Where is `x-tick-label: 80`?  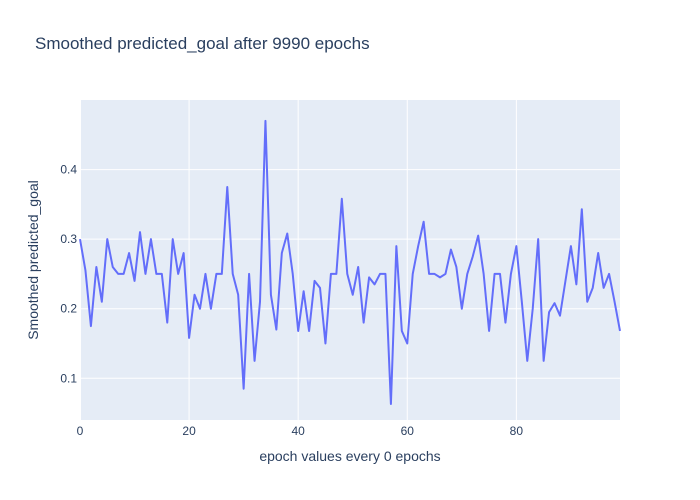 x-tick-label: 80 is located at coordinates (517, 431).